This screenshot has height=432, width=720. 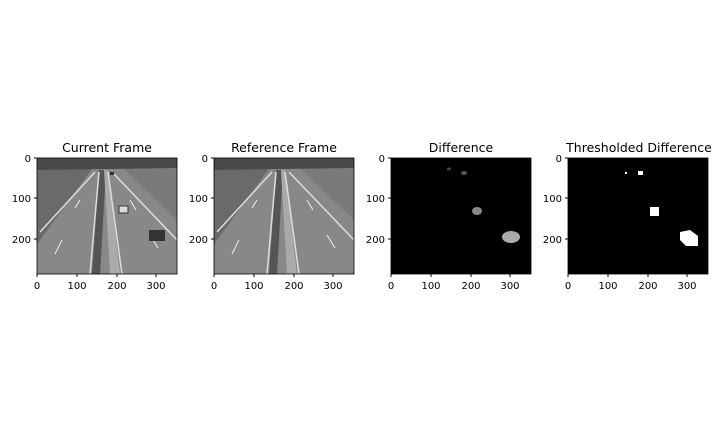 I want to click on panel-difference: Difference 0 100 200 0 100 200 300, so click(x=448, y=216).